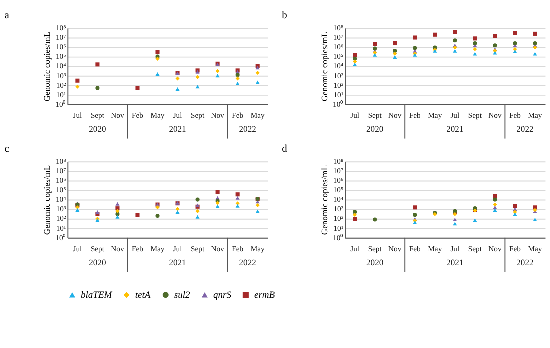 This screenshot has width=550, height=348. What do you see at coordinates (285, 150) in the screenshot?
I see `chart-title: d` at bounding box center [285, 150].